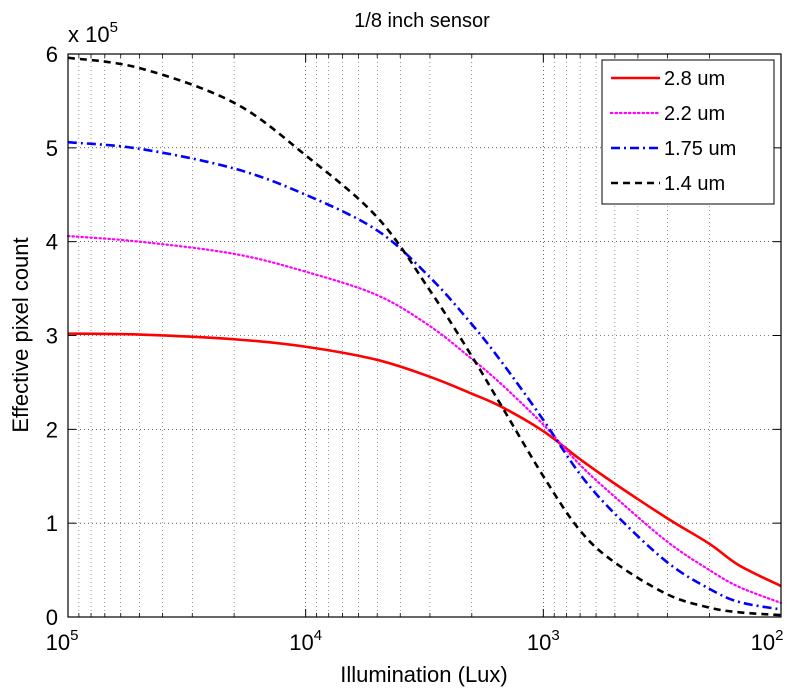 The image size is (804, 692). What do you see at coordinates (74, 635) in the screenshot?
I see `x-tick-exponent: 5` at bounding box center [74, 635].